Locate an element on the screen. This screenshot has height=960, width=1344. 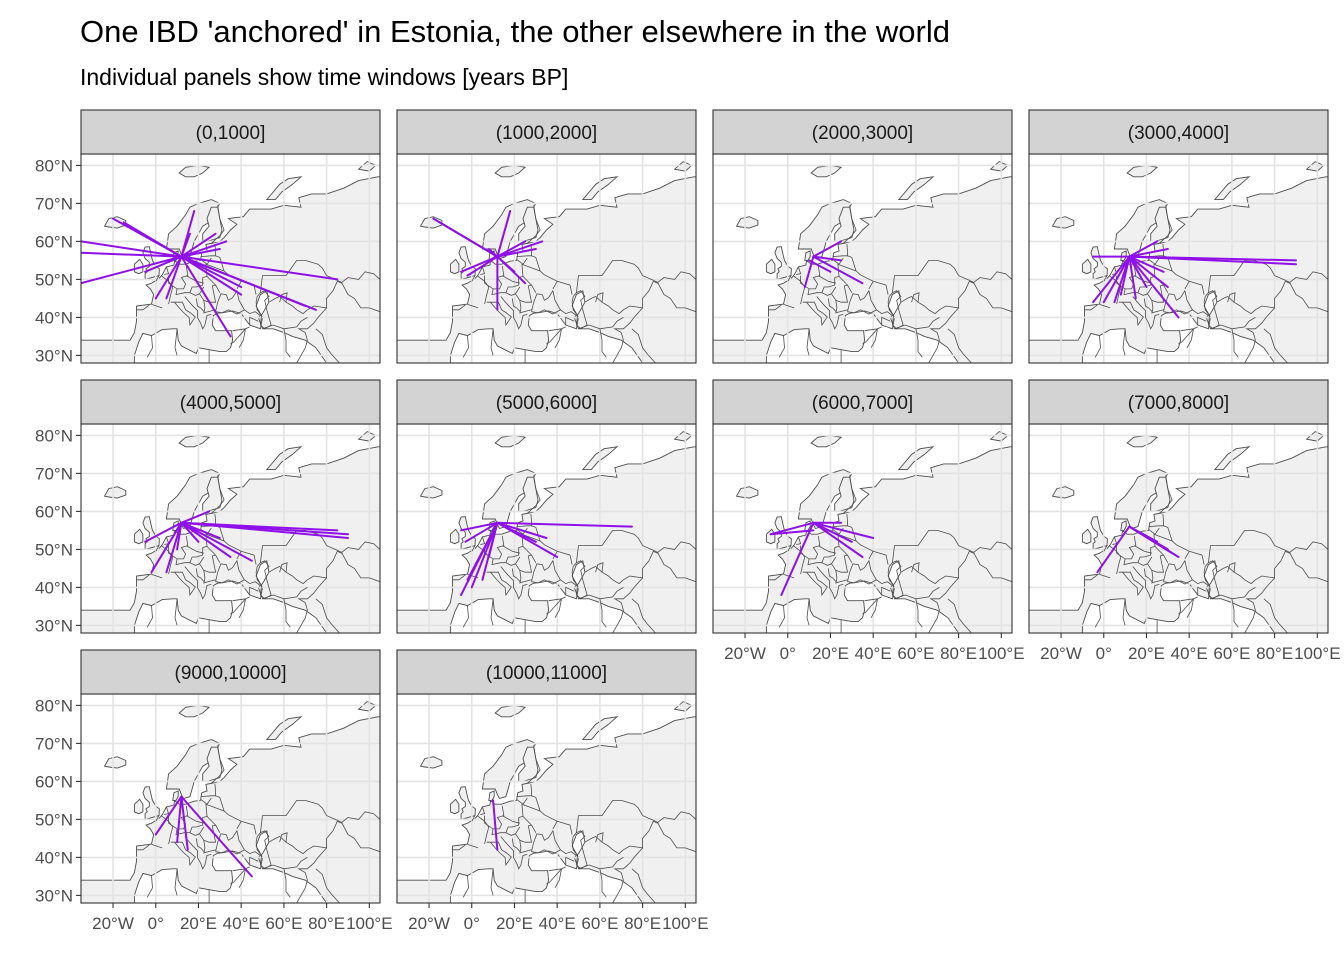
x-axis-tick-label: 40°E is located at coordinates (873, 653).